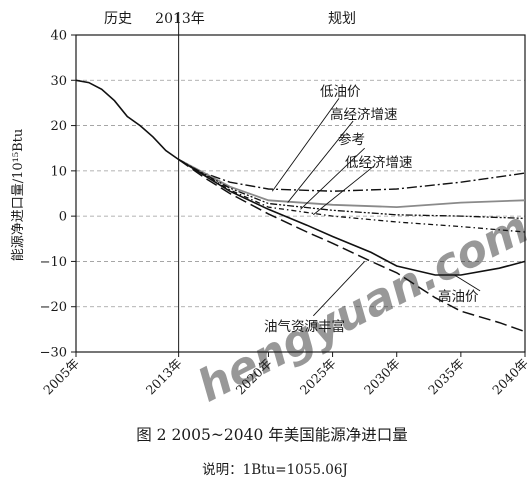 The height and width of the screenshot is (497, 532). Describe the element at coordinates (272, 435) in the screenshot. I see `figure-caption: 图 2 2005~2040 年美国能源净进口量` at that location.